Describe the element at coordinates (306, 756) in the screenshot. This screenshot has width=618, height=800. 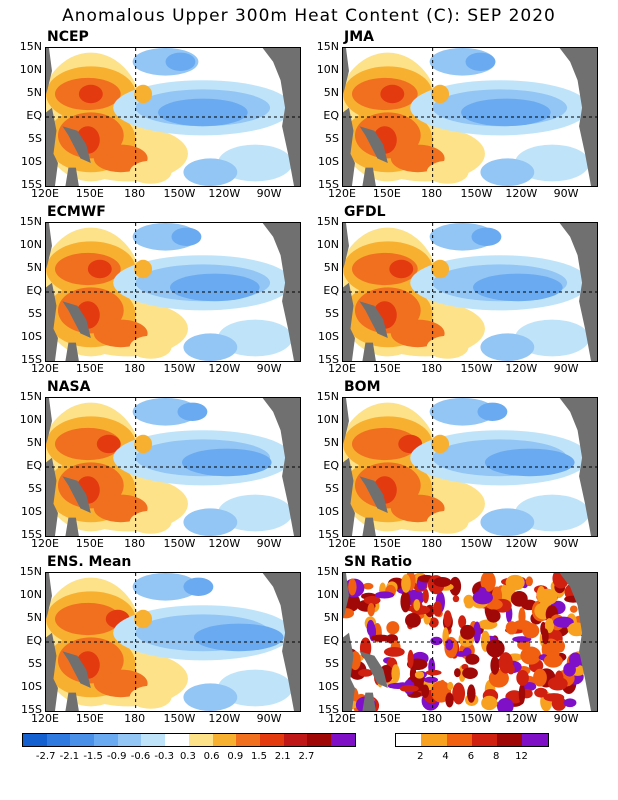
I see `colorbar-label: 2.7` at that location.